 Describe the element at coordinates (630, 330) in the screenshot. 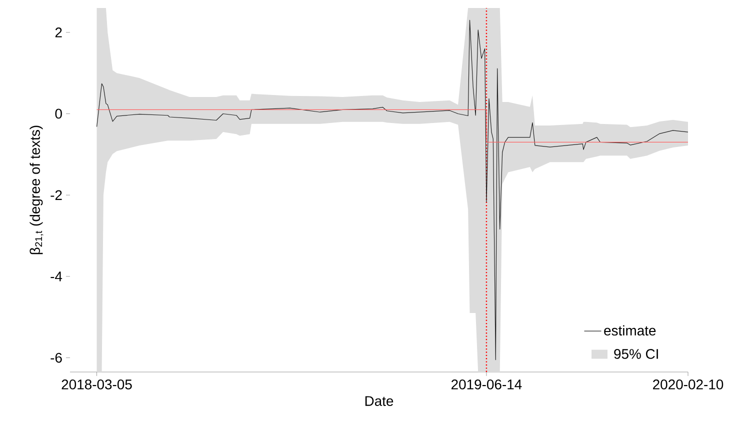

I see `legend-label: estimate` at that location.